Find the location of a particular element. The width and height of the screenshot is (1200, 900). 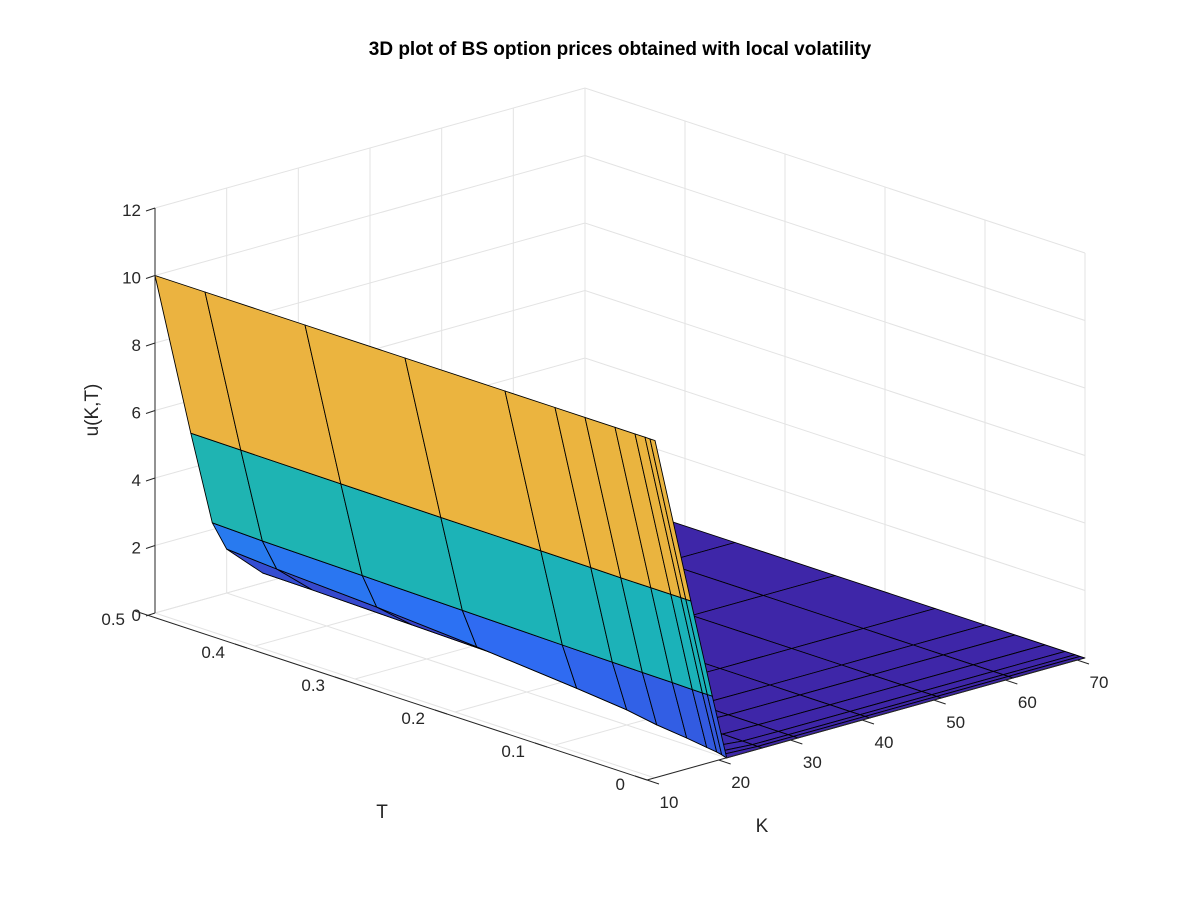

z-axis-label: u(K,T) is located at coordinates (92, 410).